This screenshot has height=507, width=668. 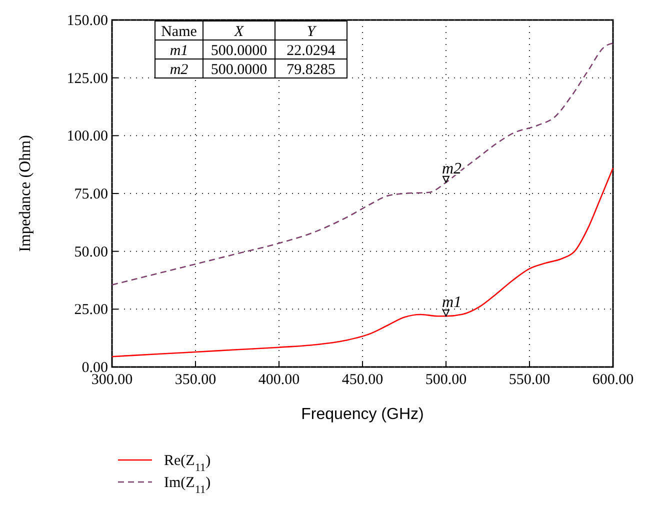 What do you see at coordinates (529, 380) in the screenshot?
I see `x-tick-label: 550.00` at bounding box center [529, 380].